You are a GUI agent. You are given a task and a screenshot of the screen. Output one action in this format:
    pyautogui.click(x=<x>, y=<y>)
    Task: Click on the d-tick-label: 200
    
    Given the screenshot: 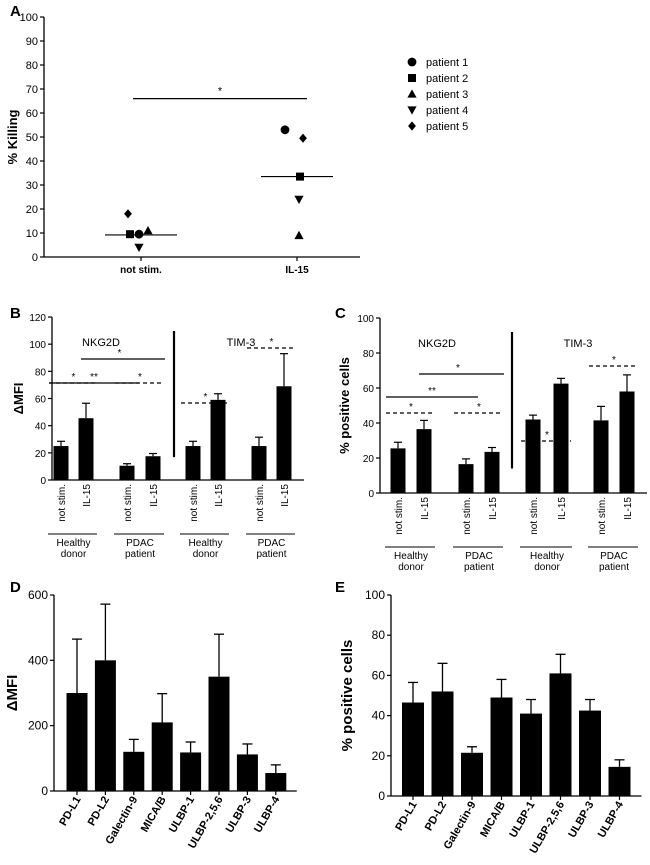 What is the action you would take?
    pyautogui.click(x=38, y=726)
    